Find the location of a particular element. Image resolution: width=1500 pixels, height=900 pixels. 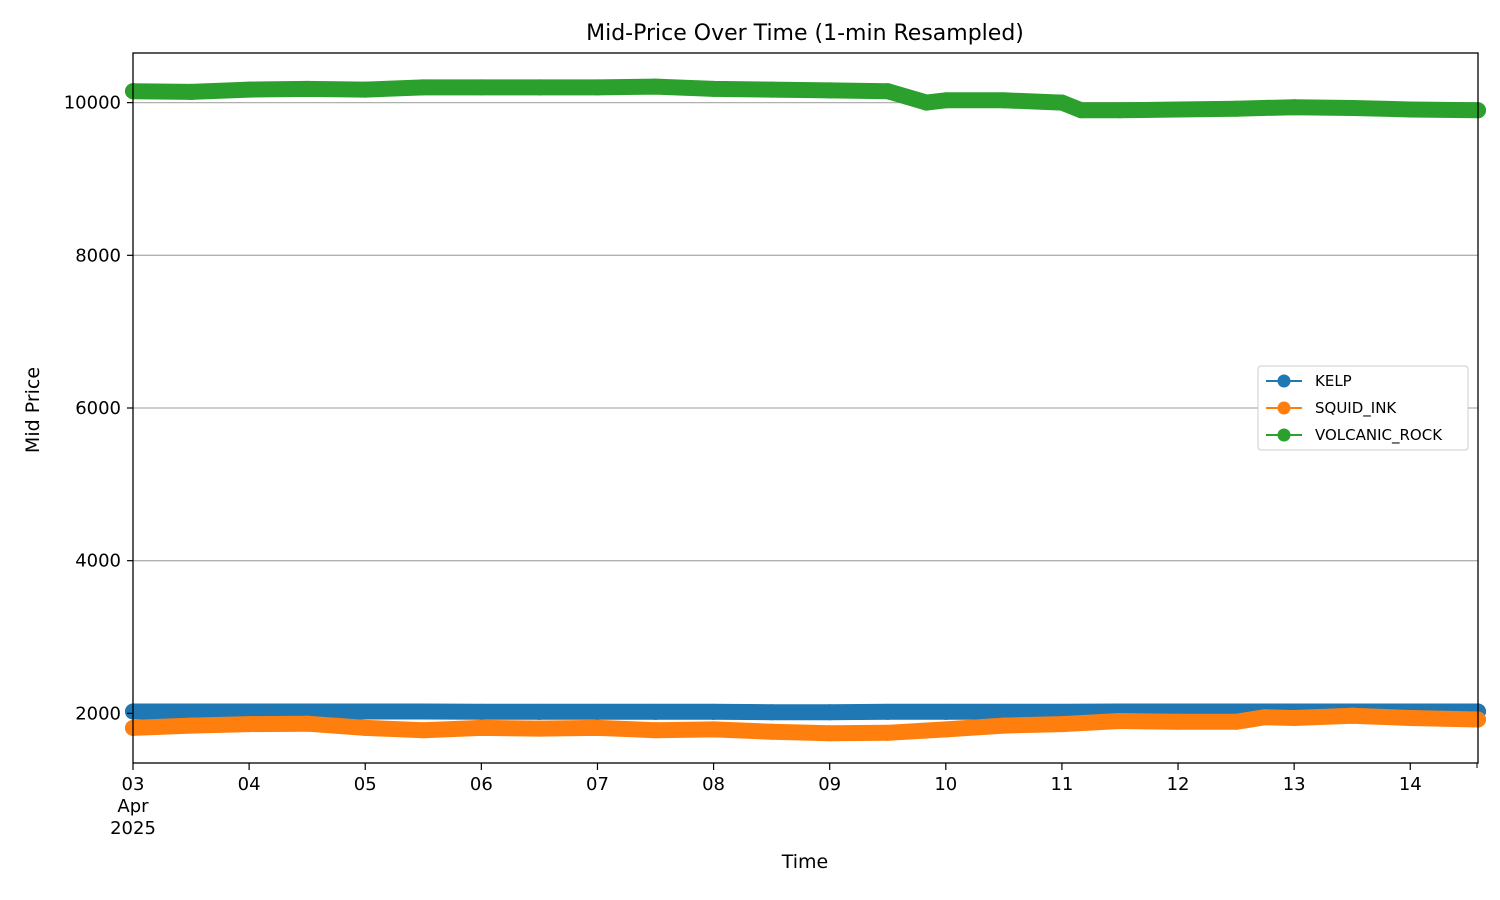

y-axis-label: Mid Price is located at coordinates (33, 410).